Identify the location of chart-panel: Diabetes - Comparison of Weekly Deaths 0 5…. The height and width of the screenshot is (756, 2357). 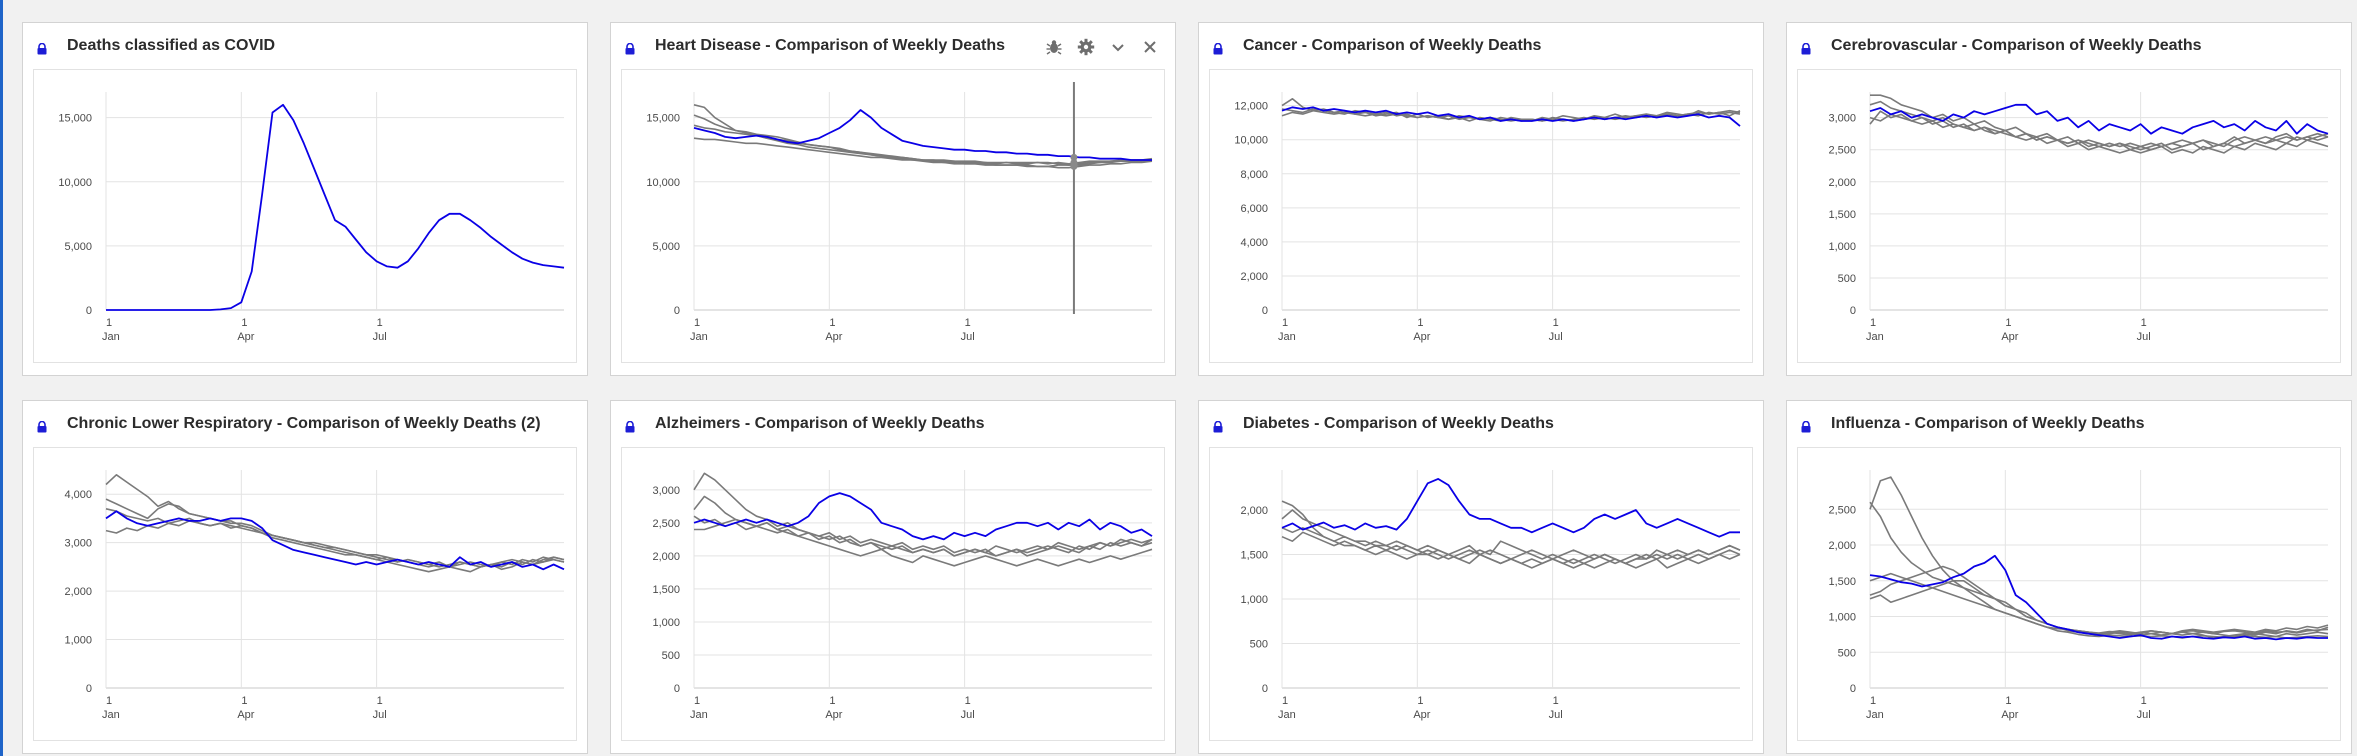
(1481, 577).